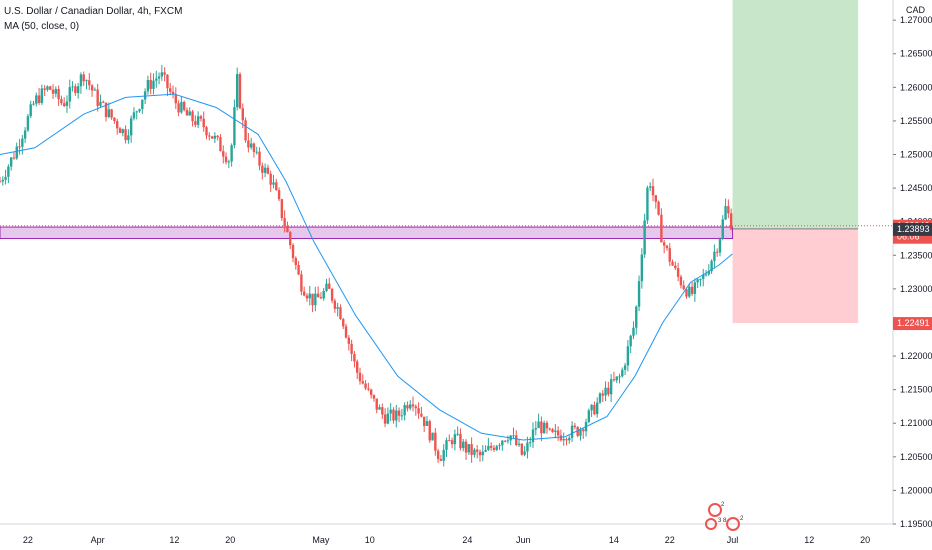 The image size is (932, 550). I want to click on svg-text: 2, so click(723, 505).